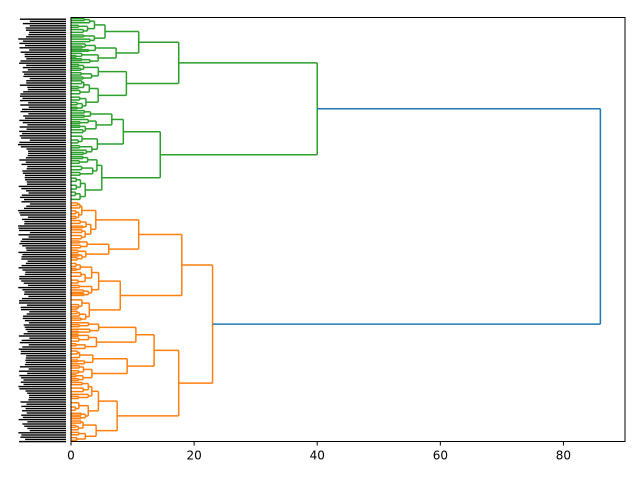  What do you see at coordinates (563, 456) in the screenshot?
I see `x-tick-label: 80` at bounding box center [563, 456].